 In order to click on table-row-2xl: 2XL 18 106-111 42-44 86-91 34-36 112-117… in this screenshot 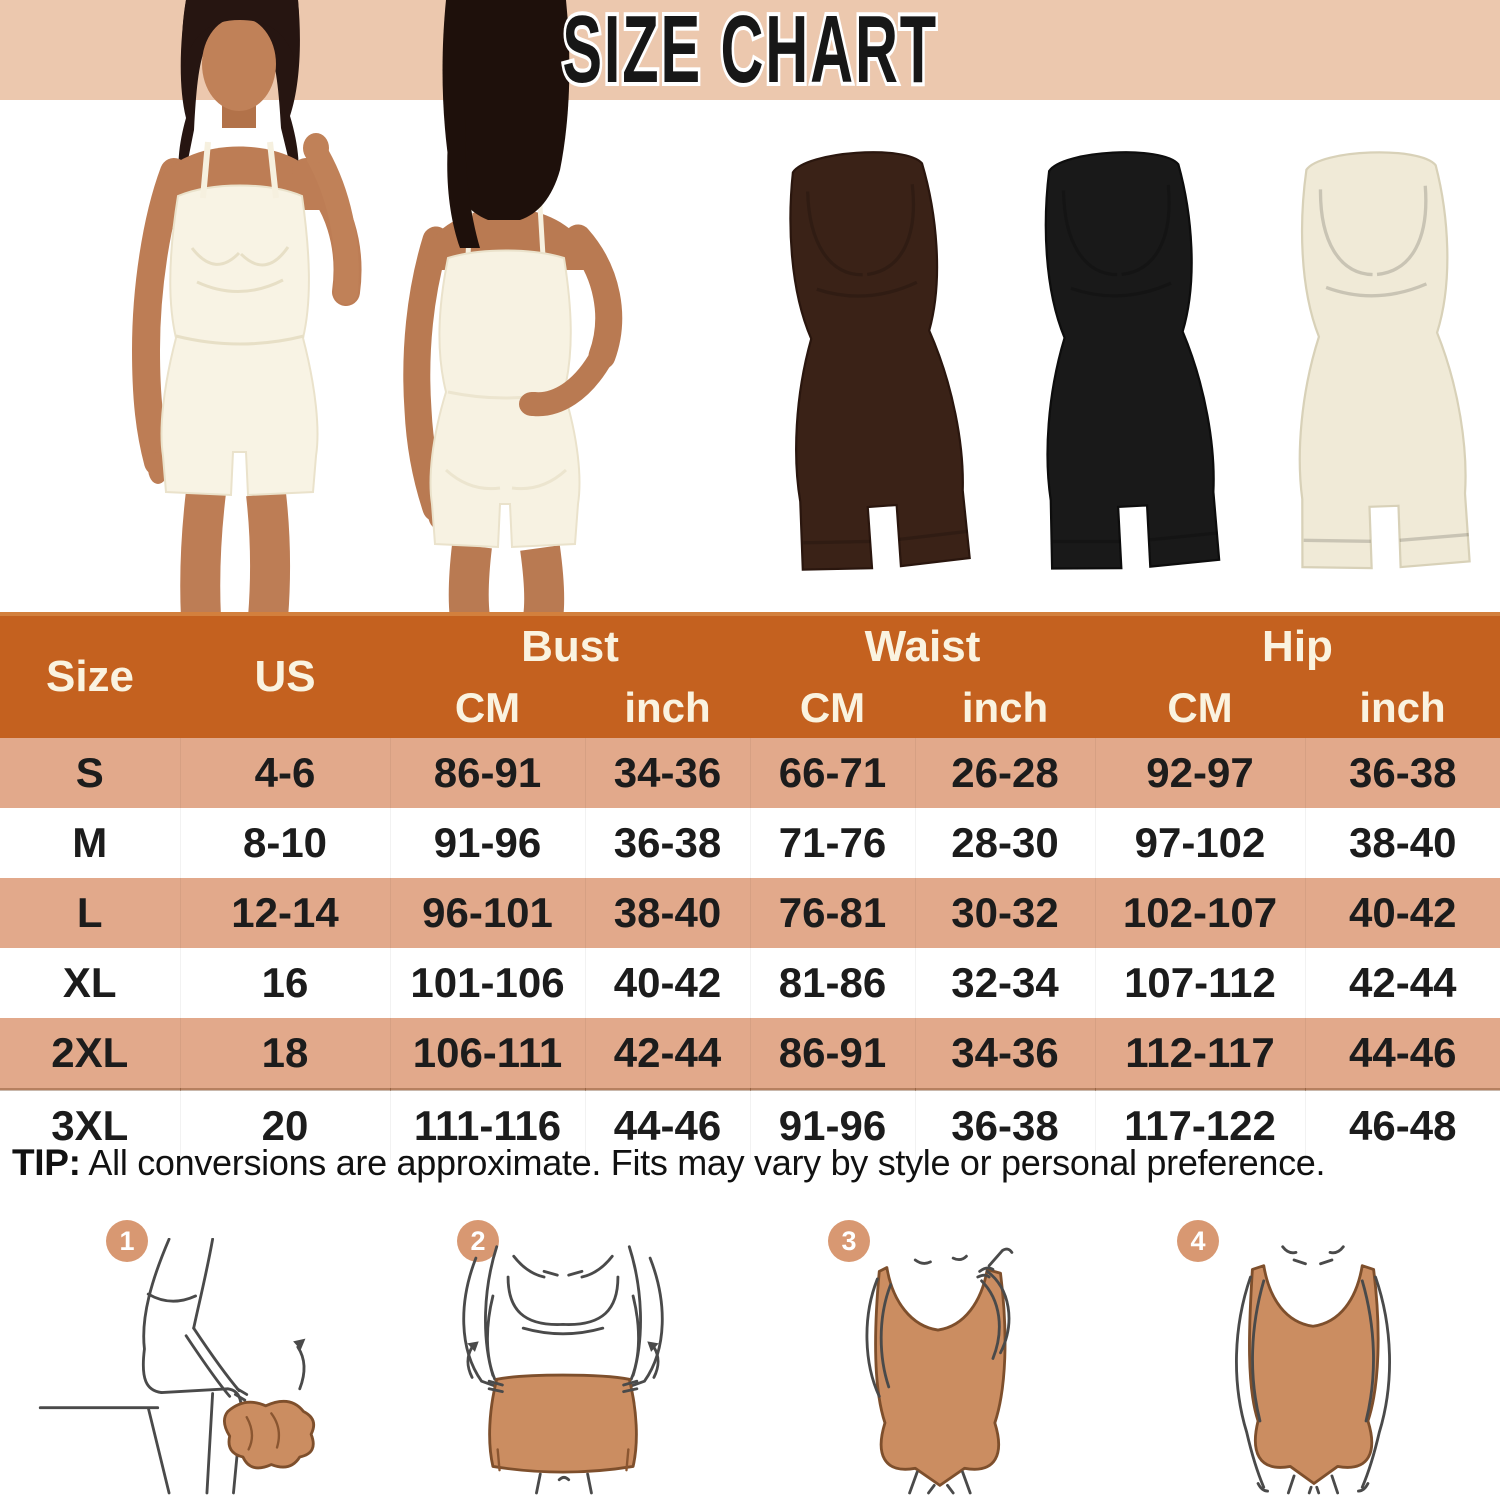, I will do `click(750, 1054)`.